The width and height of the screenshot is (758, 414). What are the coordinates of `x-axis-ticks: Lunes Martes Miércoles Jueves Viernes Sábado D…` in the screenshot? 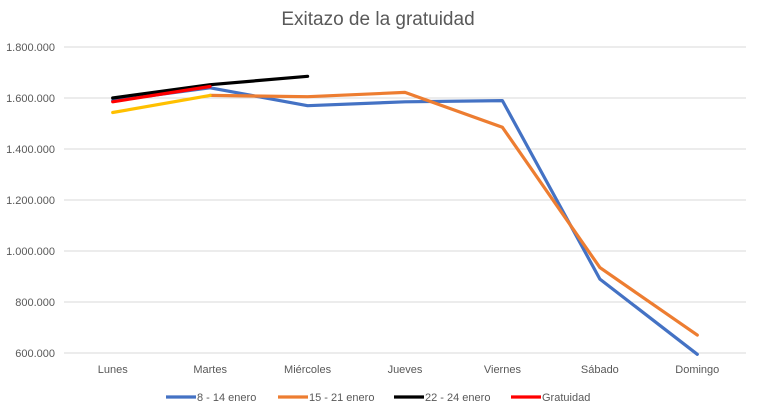 It's located at (409, 370).